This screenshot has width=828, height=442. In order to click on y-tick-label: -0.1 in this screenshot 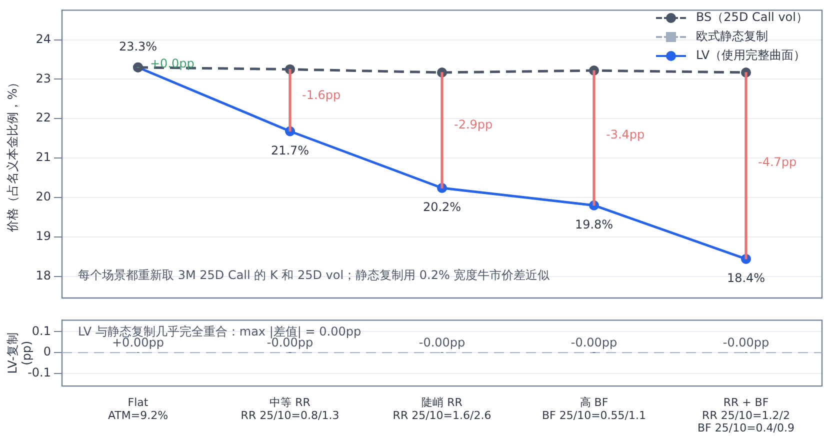, I will do `click(39, 373)`.